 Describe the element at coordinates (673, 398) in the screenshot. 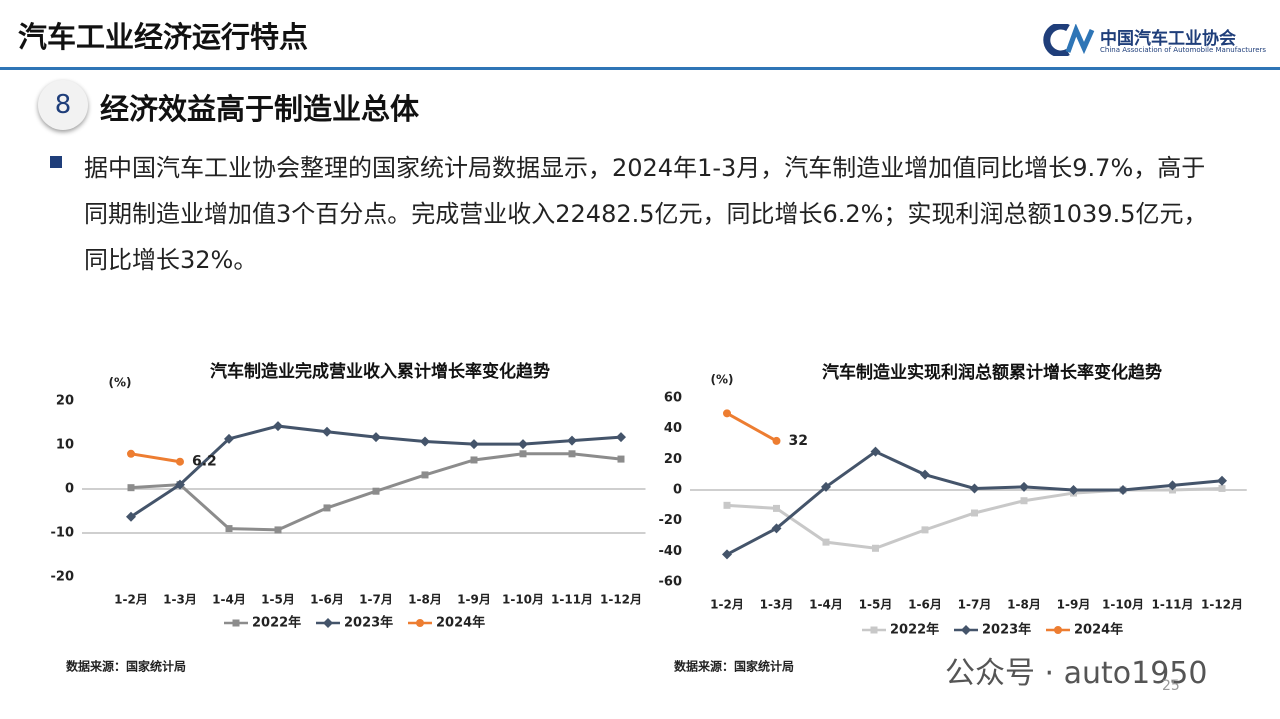

I see `y-tick-label: 60` at that location.